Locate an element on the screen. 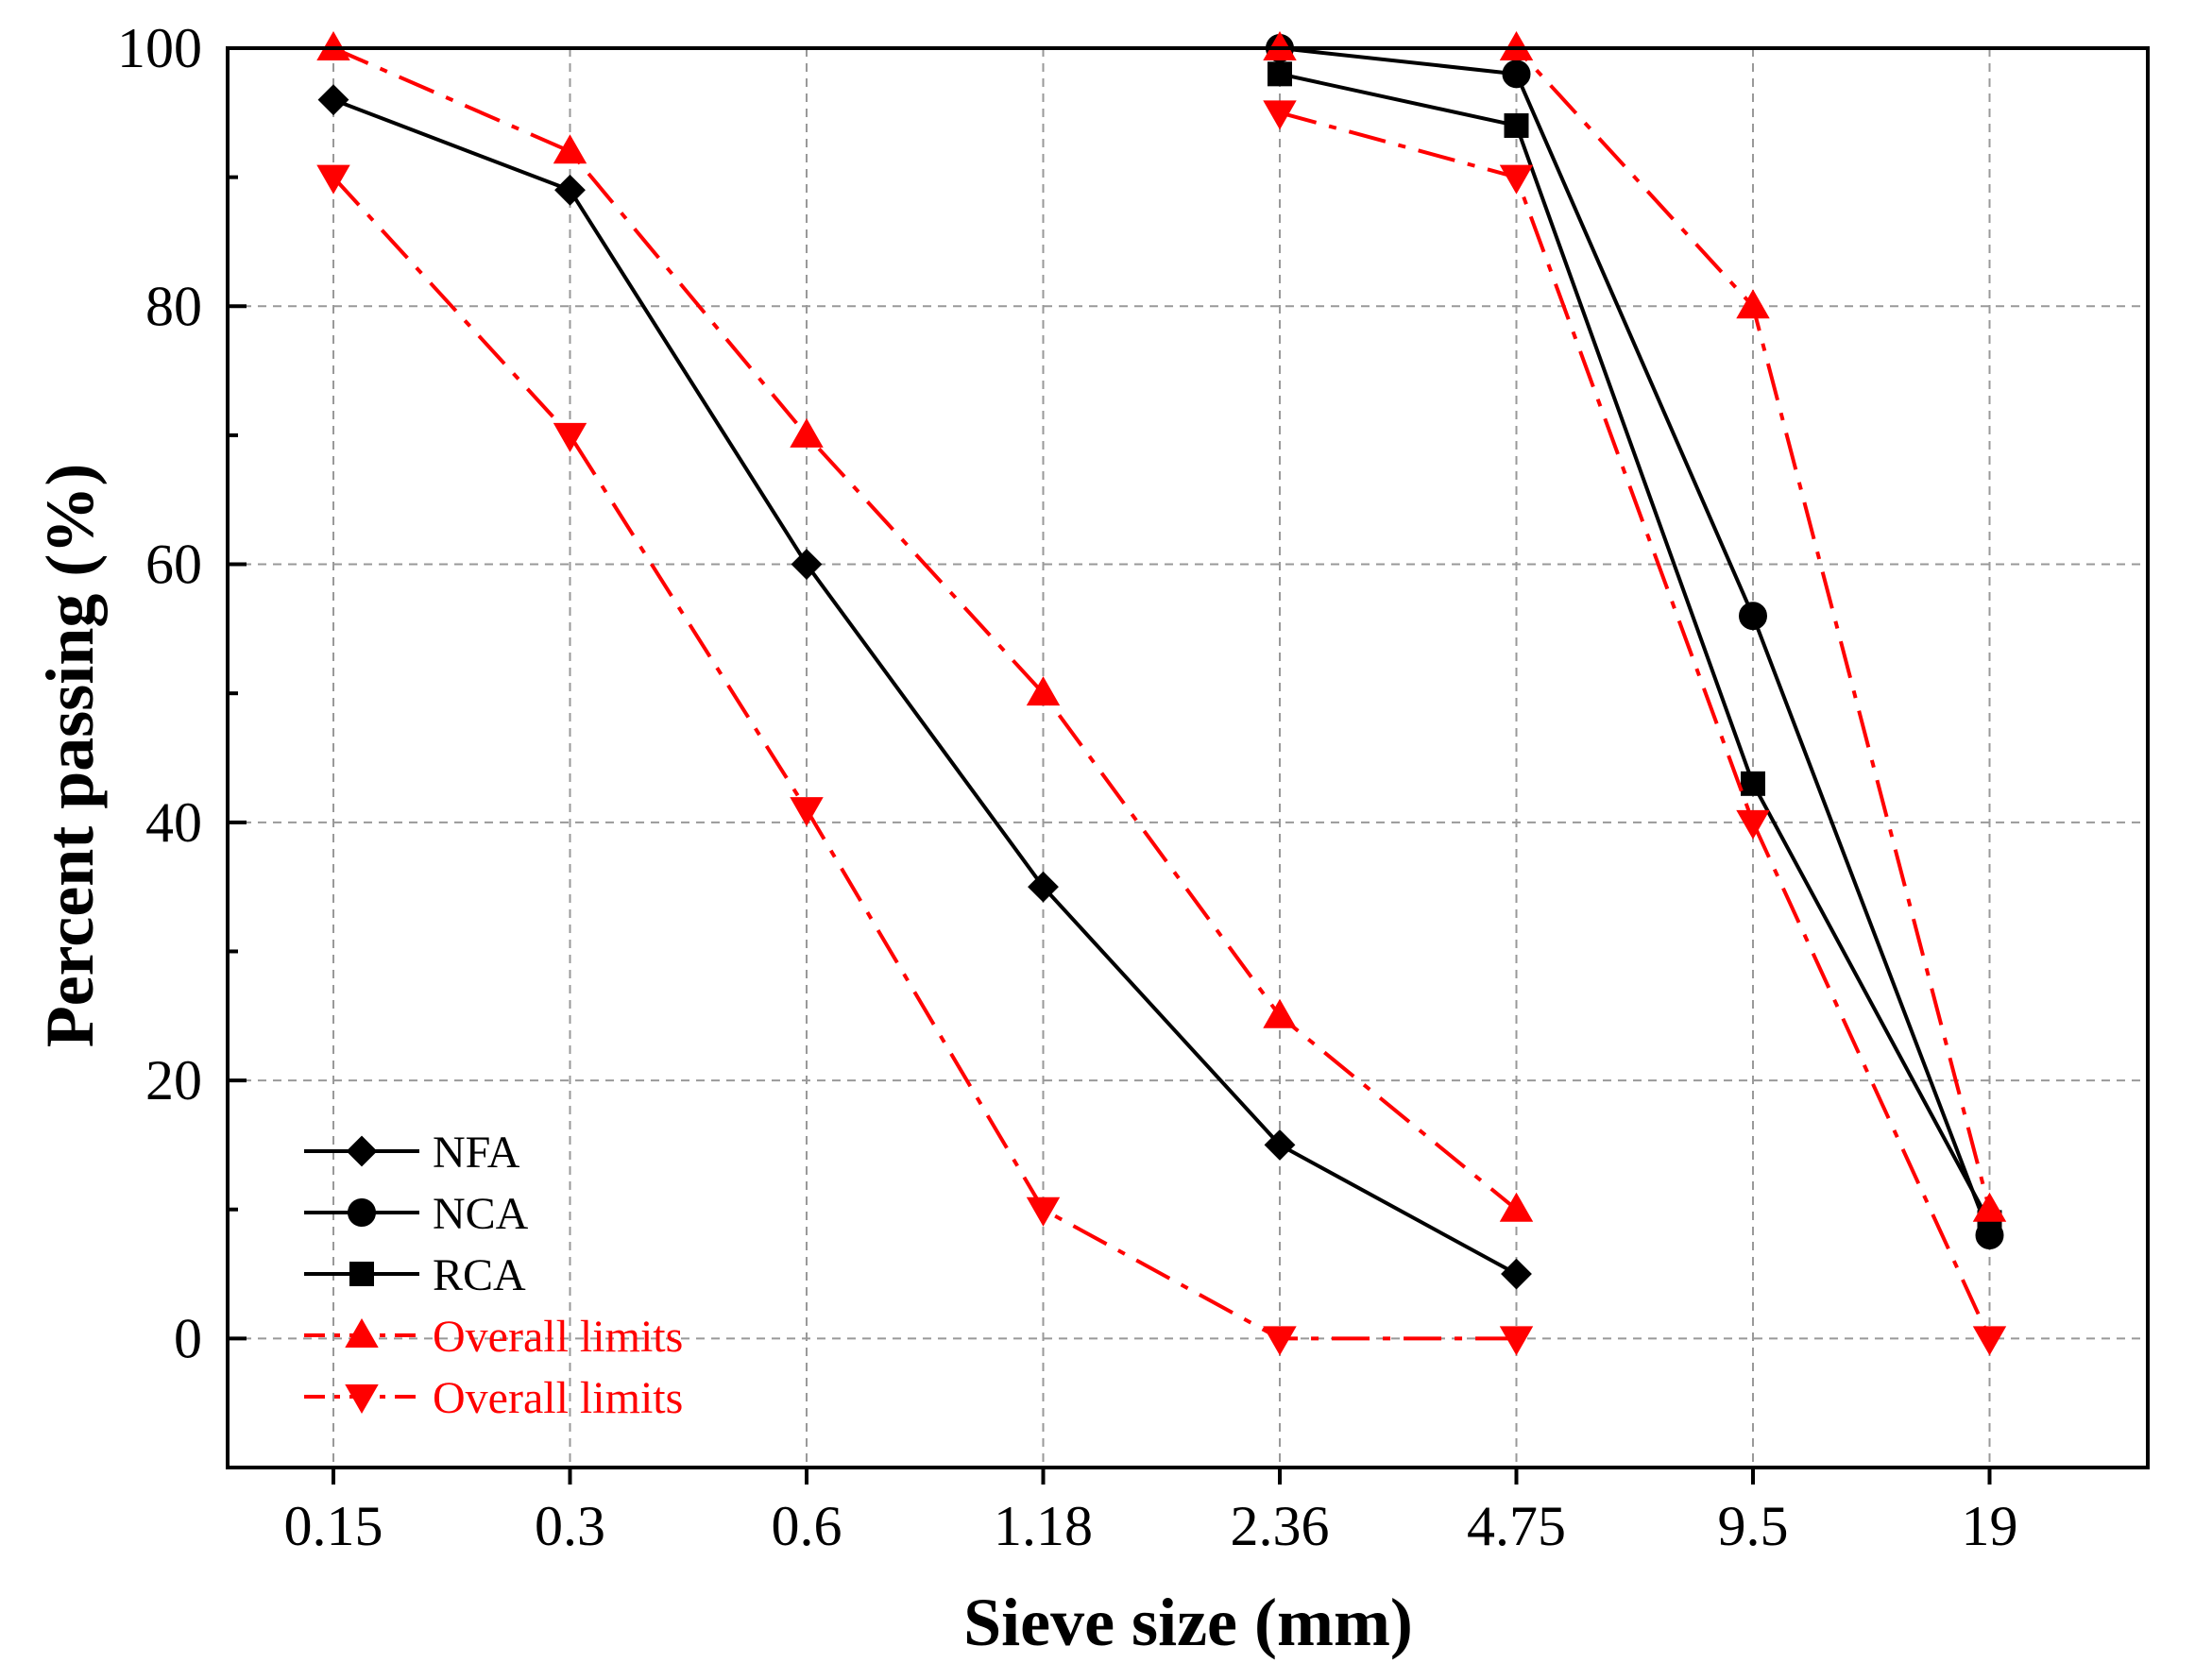  legend: NFA NCA RCA Overall limits Overall limits is located at coordinates (494, 1275).